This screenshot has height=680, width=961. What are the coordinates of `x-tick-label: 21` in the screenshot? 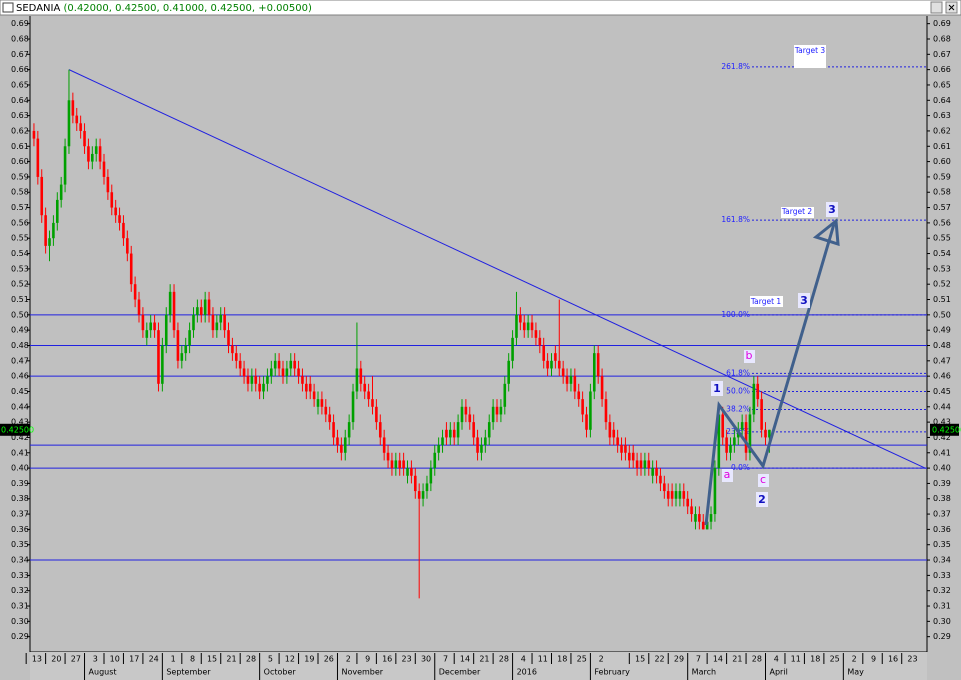 It's located at (484, 659).